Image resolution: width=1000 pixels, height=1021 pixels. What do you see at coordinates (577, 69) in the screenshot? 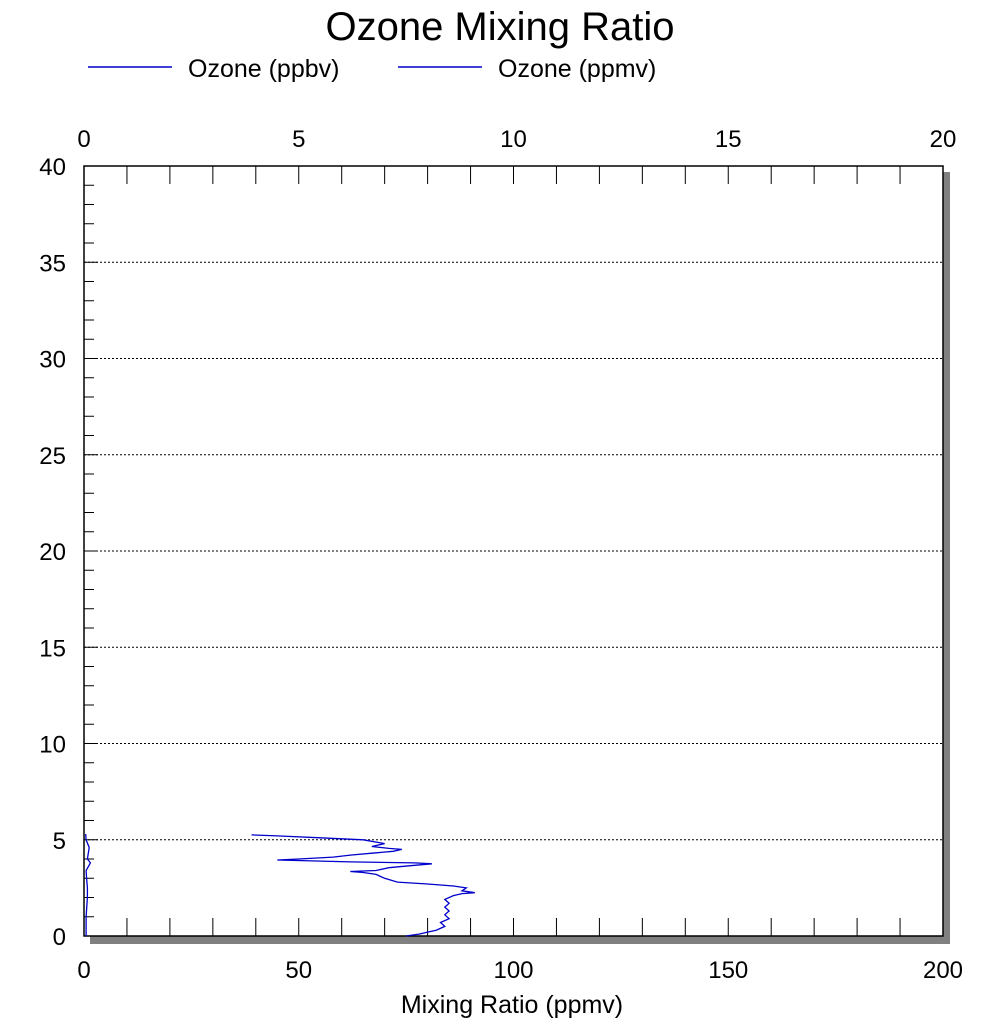
I see `legend-label-ppmv: Ozone (ppmv)` at bounding box center [577, 69].